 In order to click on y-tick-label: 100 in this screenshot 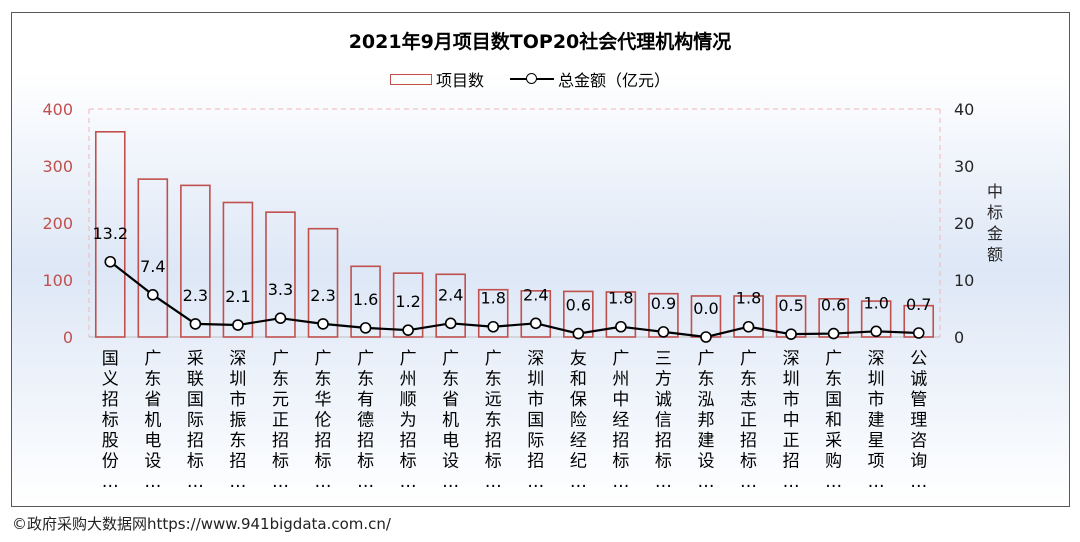, I will do `click(57, 280)`.